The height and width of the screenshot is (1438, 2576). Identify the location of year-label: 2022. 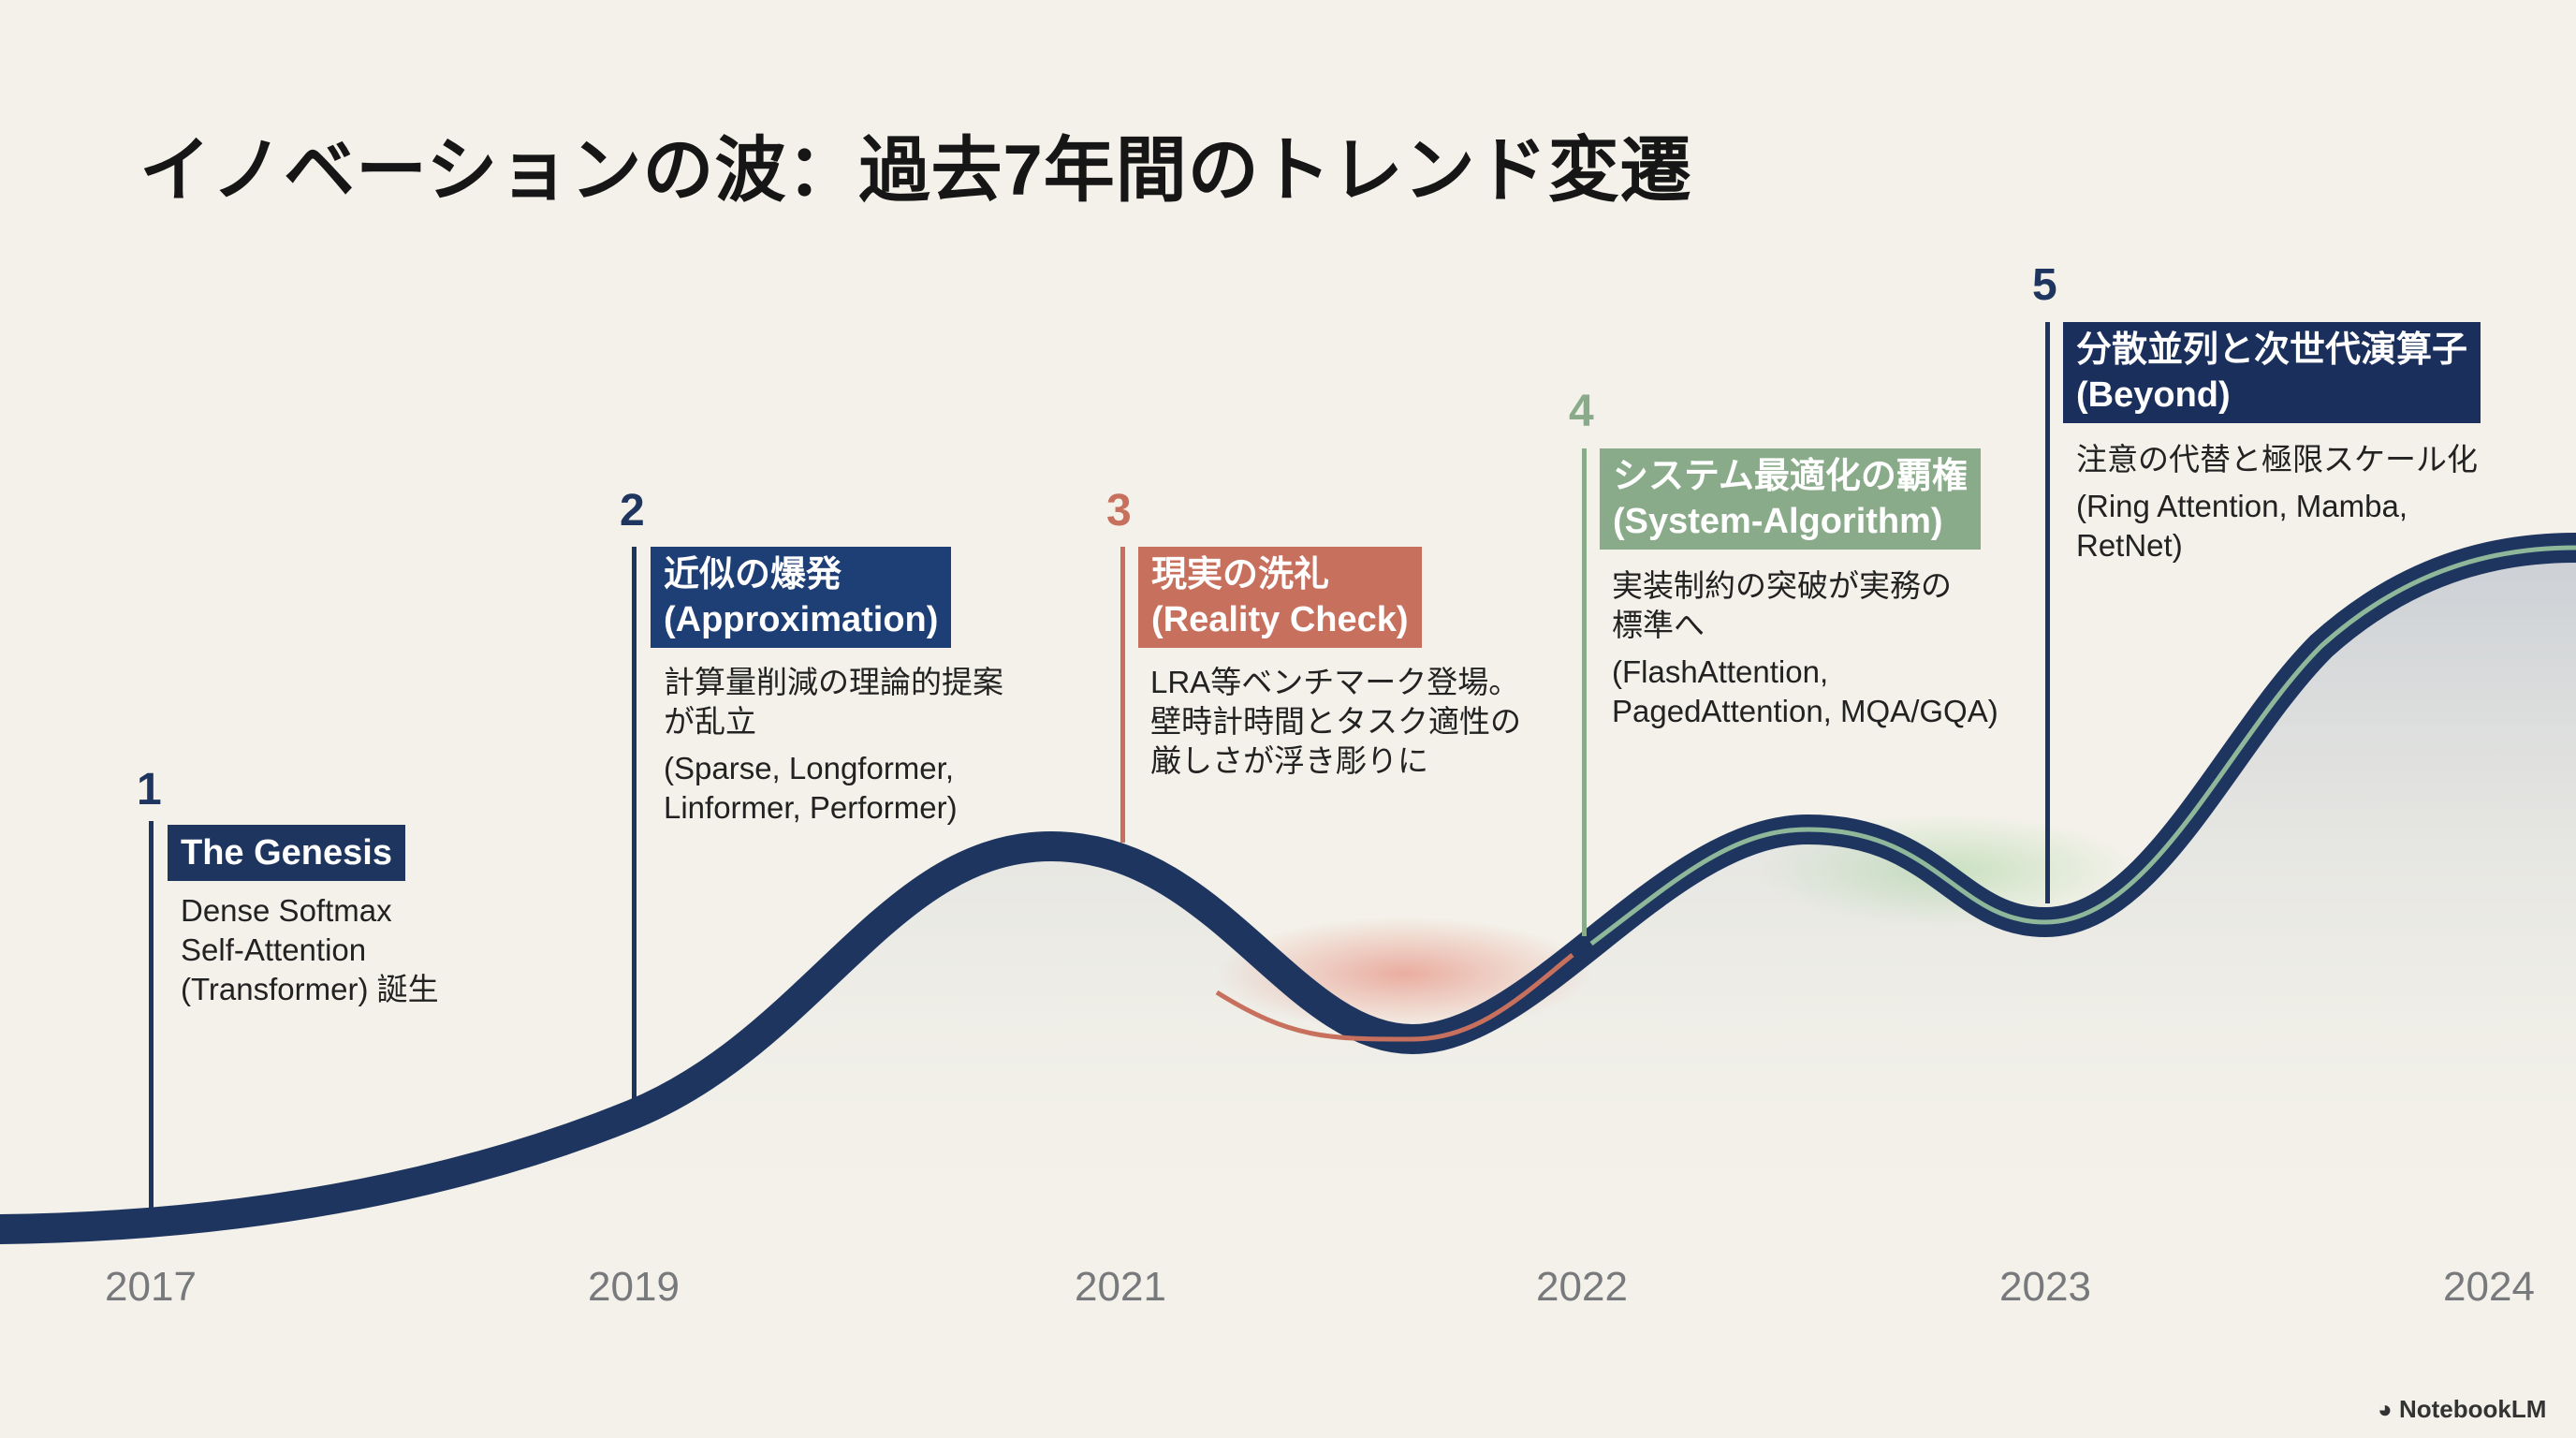
(1582, 1287).